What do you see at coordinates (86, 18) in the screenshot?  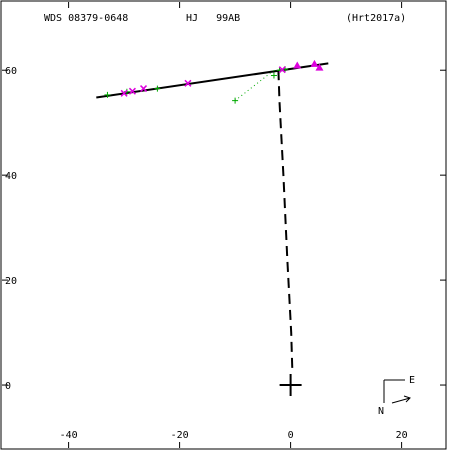 I see `wds-id: WDS 08379-0648` at bounding box center [86, 18].